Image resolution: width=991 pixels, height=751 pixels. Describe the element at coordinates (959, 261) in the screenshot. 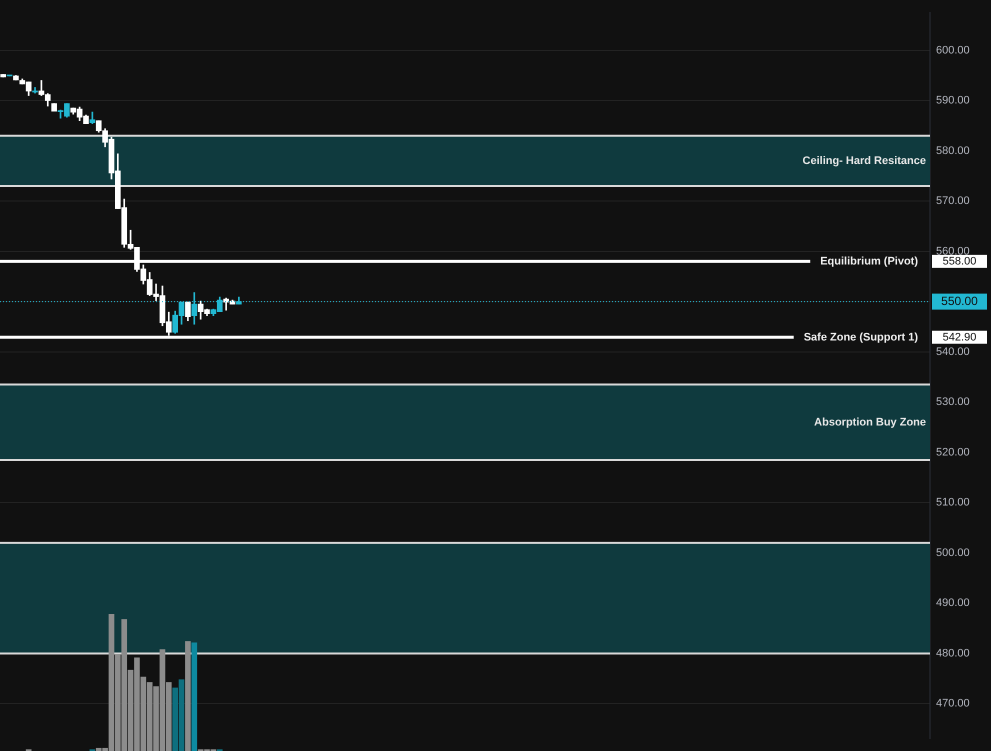

I see `text: 558.00` at that location.